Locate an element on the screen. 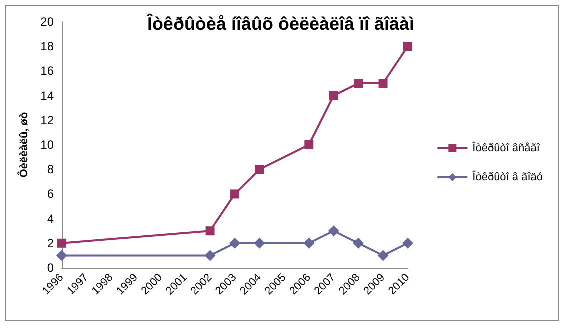 The width and height of the screenshot is (566, 328). y-tick-label: 20 is located at coordinates (47, 22).